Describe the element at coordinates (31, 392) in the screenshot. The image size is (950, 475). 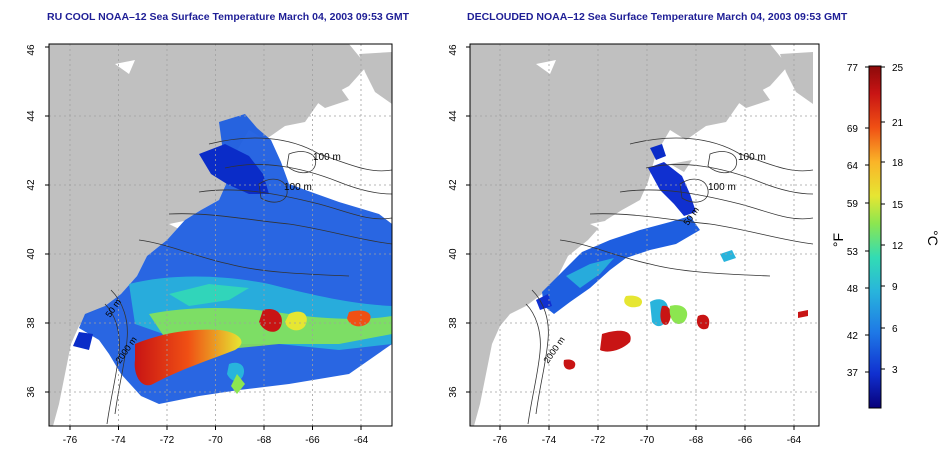
I see `map-left-y-tick: 36` at that location.